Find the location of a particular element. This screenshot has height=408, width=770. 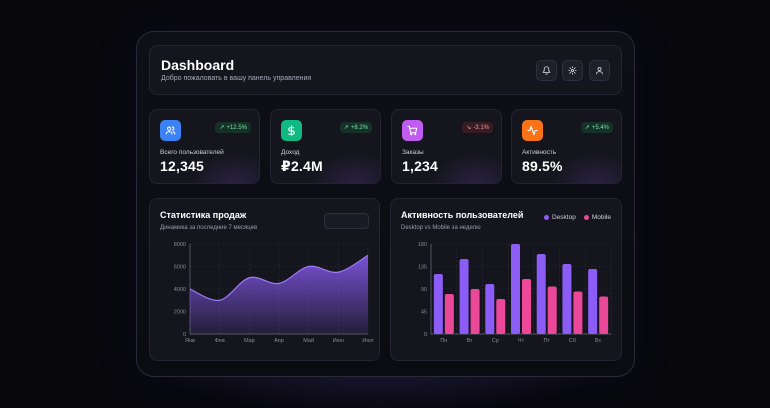

cart-icon is located at coordinates (412, 130).